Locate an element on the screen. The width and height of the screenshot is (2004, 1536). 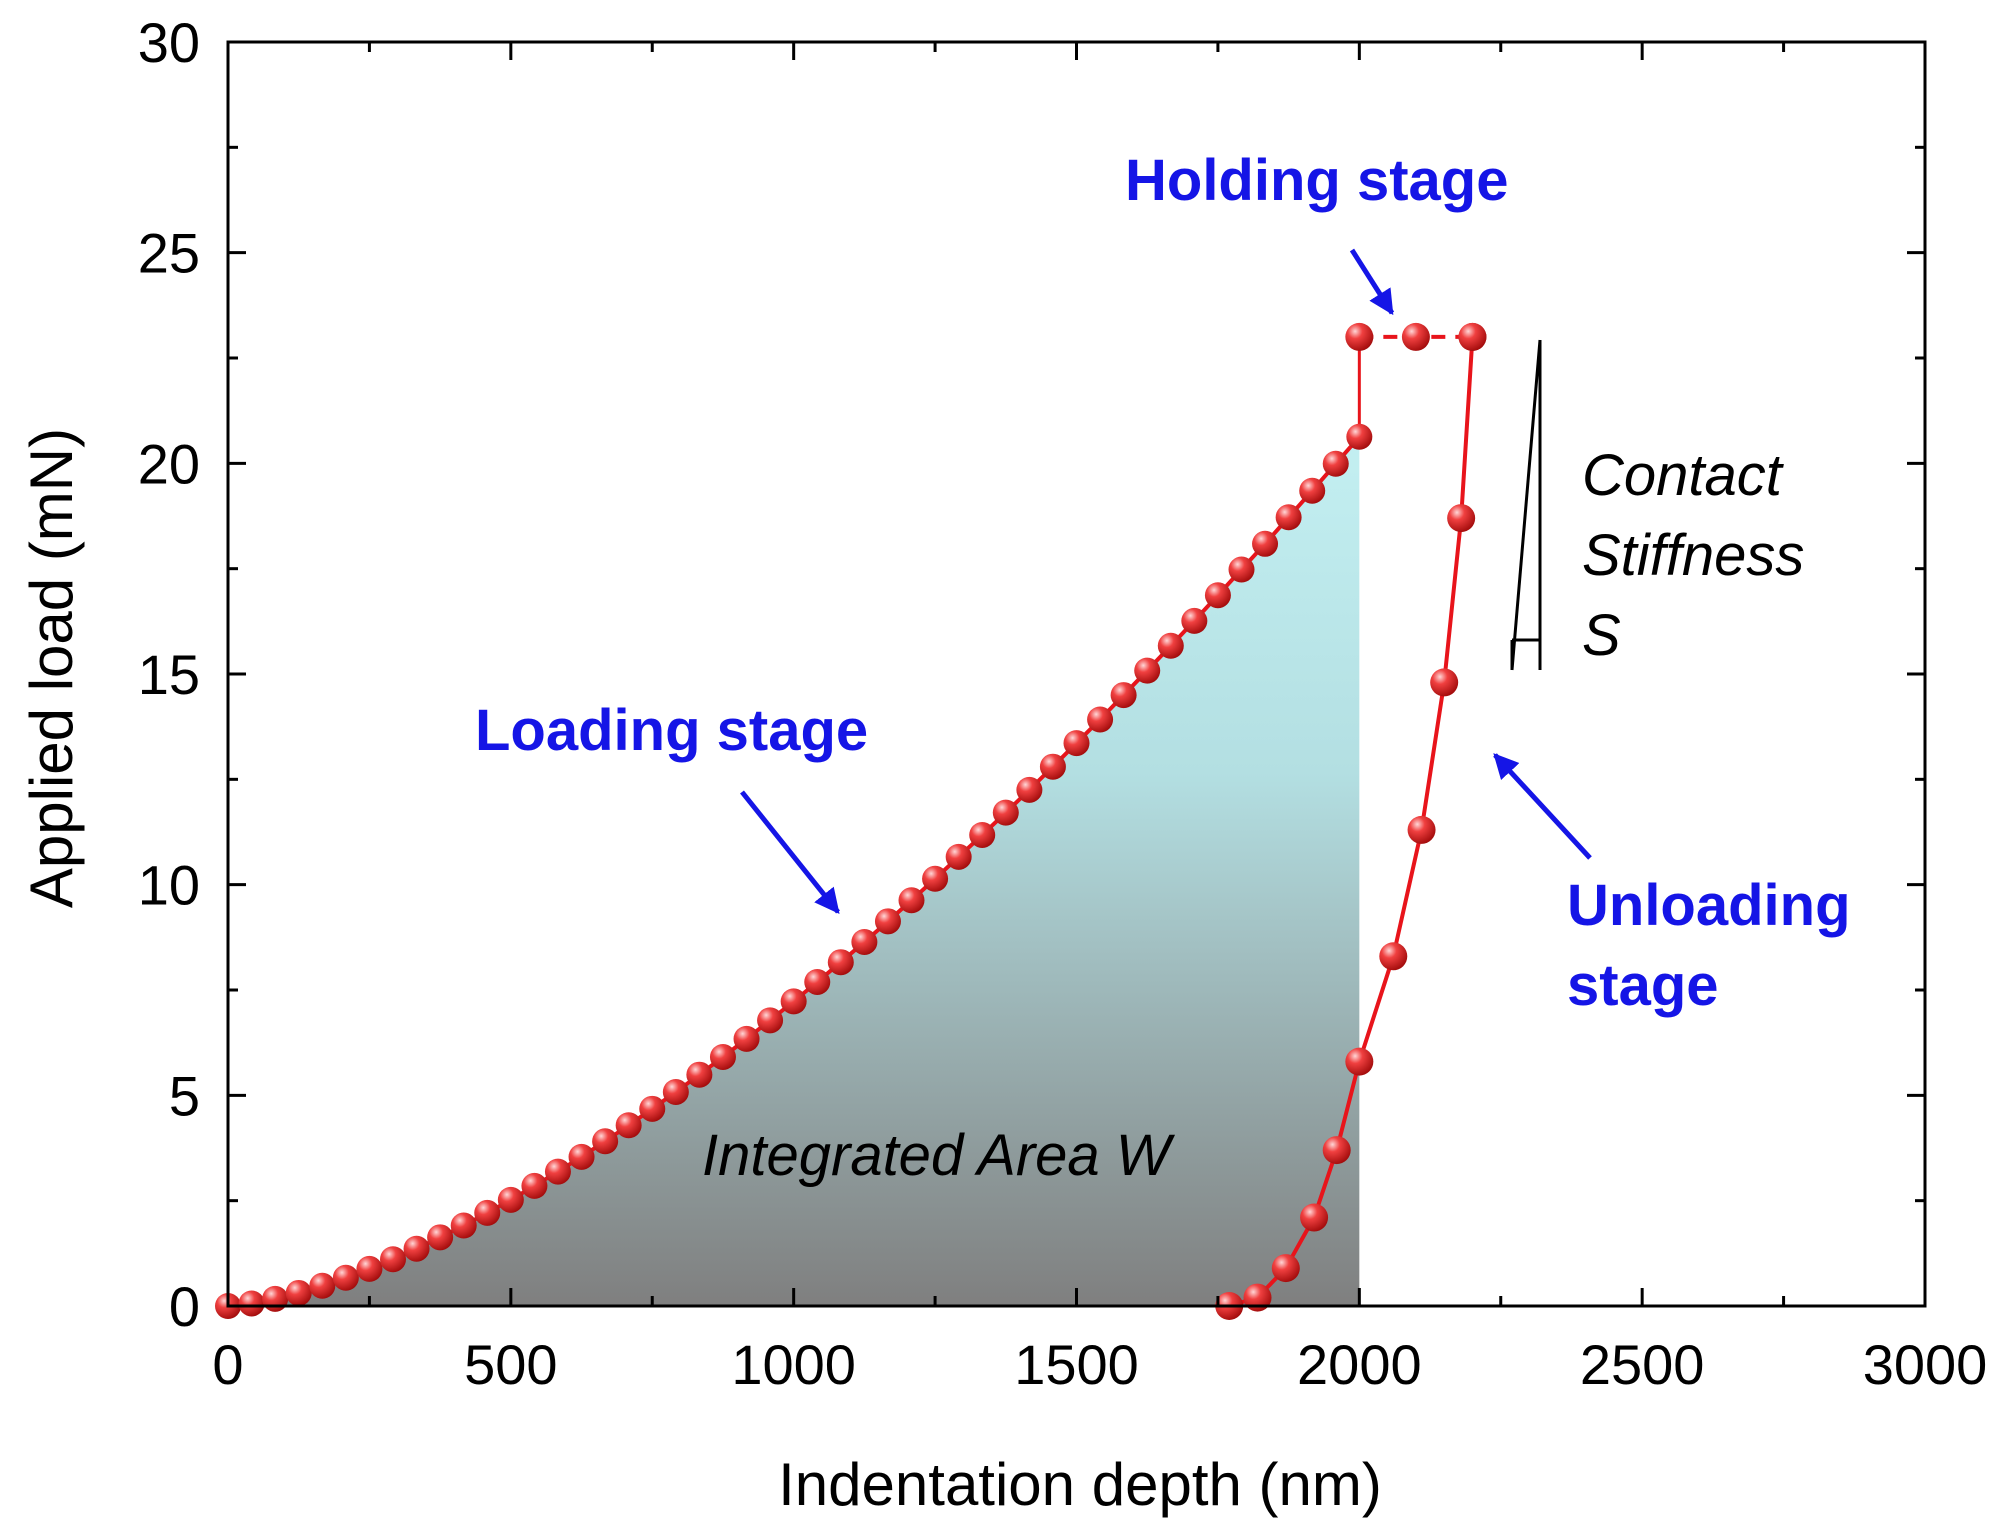
x-tick-label: 2500 is located at coordinates (1642, 1364).